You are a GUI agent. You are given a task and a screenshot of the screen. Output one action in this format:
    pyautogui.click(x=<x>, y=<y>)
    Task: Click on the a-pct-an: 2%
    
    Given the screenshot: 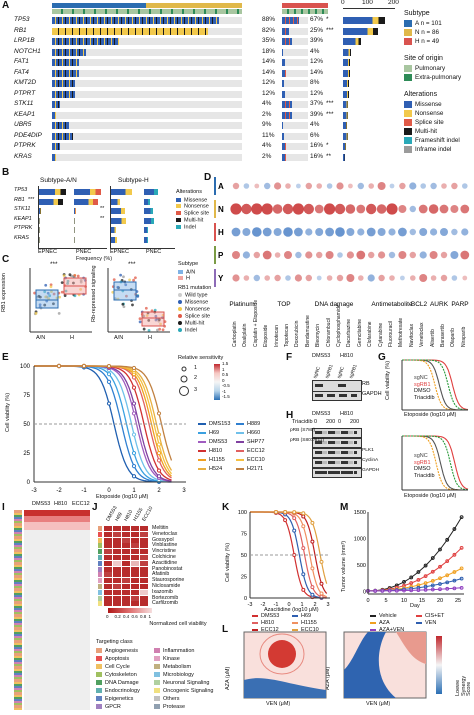 What is the action you would take?
    pyautogui.click(x=267, y=114)
    